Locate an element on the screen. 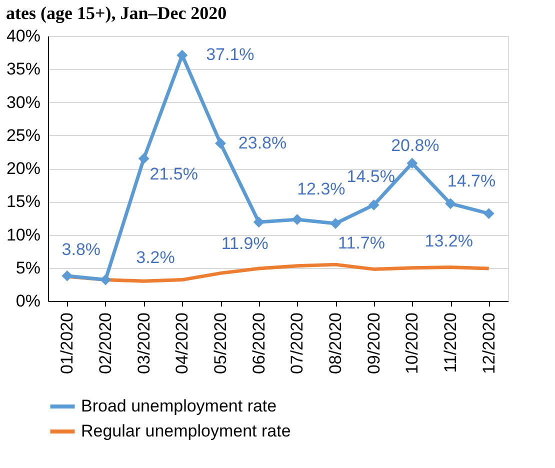 Image resolution: width=555 pixels, height=468 pixels. x-tick-label: 03/2020 is located at coordinates (144, 343).